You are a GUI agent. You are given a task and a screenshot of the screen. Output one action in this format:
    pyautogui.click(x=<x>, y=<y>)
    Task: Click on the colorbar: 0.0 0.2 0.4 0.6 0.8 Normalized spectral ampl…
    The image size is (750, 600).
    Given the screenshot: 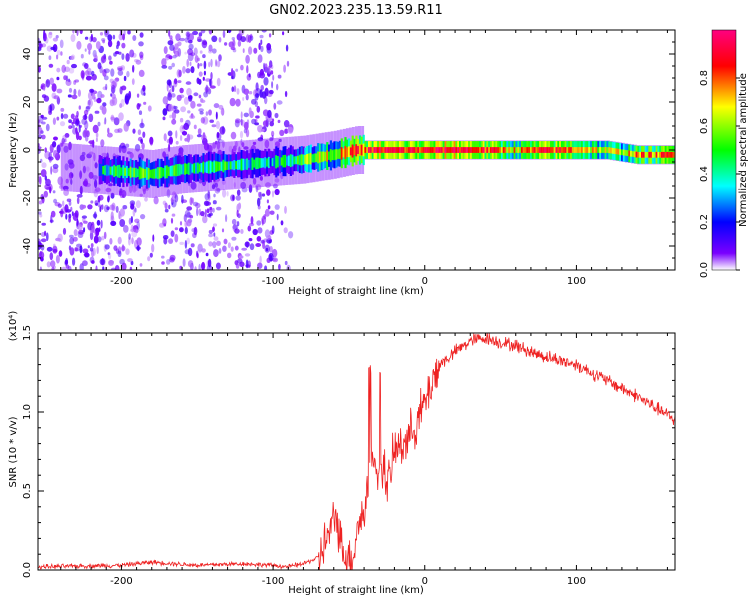 What is the action you would take?
    pyautogui.click(x=724, y=153)
    